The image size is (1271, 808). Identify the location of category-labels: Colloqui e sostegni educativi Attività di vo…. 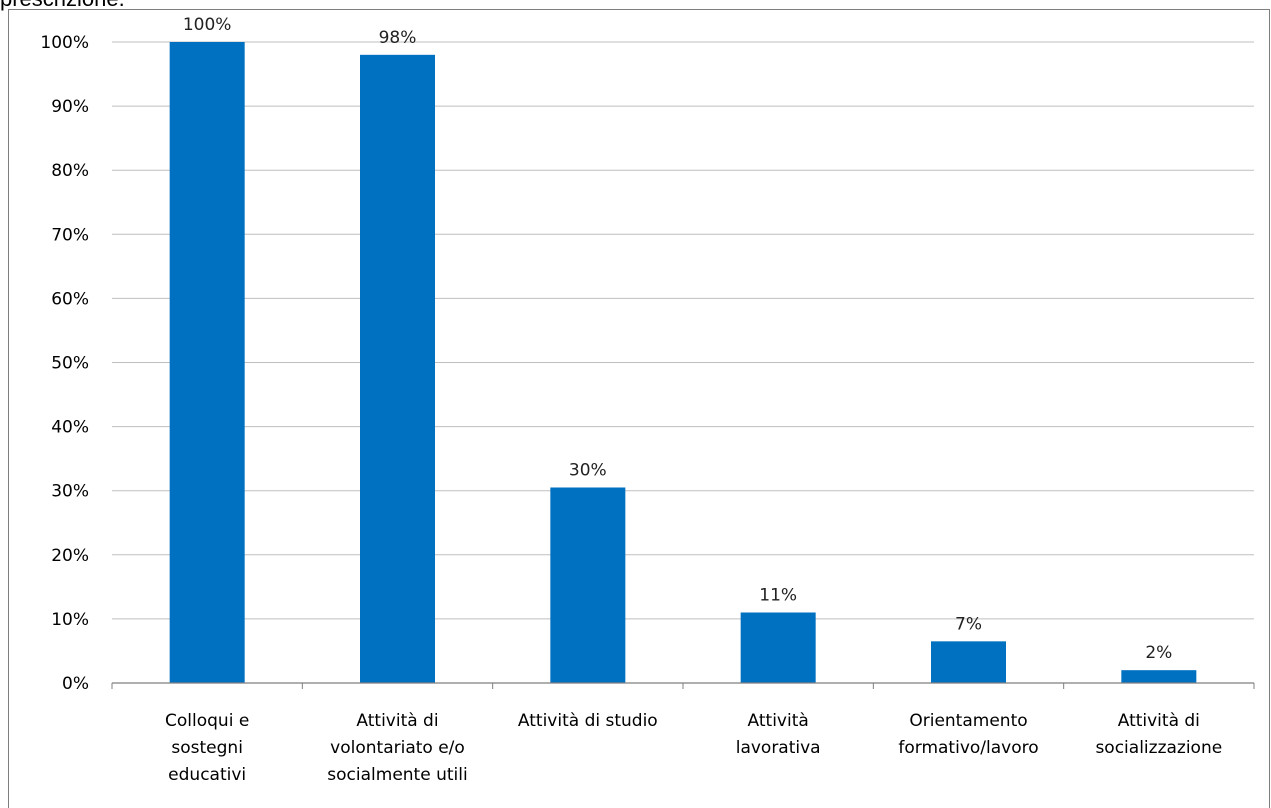
(693, 748).